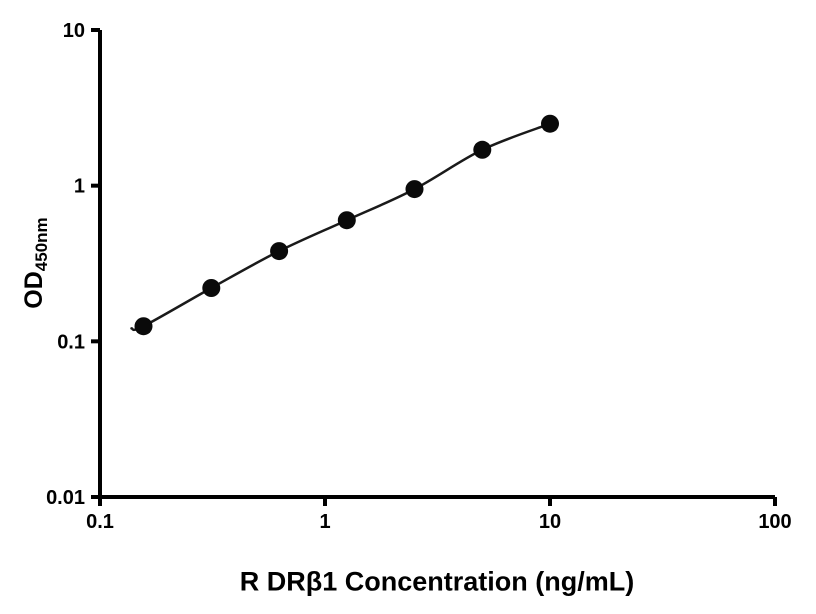 This screenshot has height=614, width=816. I want to click on x-axis-tick-label: 100, so click(774, 522).